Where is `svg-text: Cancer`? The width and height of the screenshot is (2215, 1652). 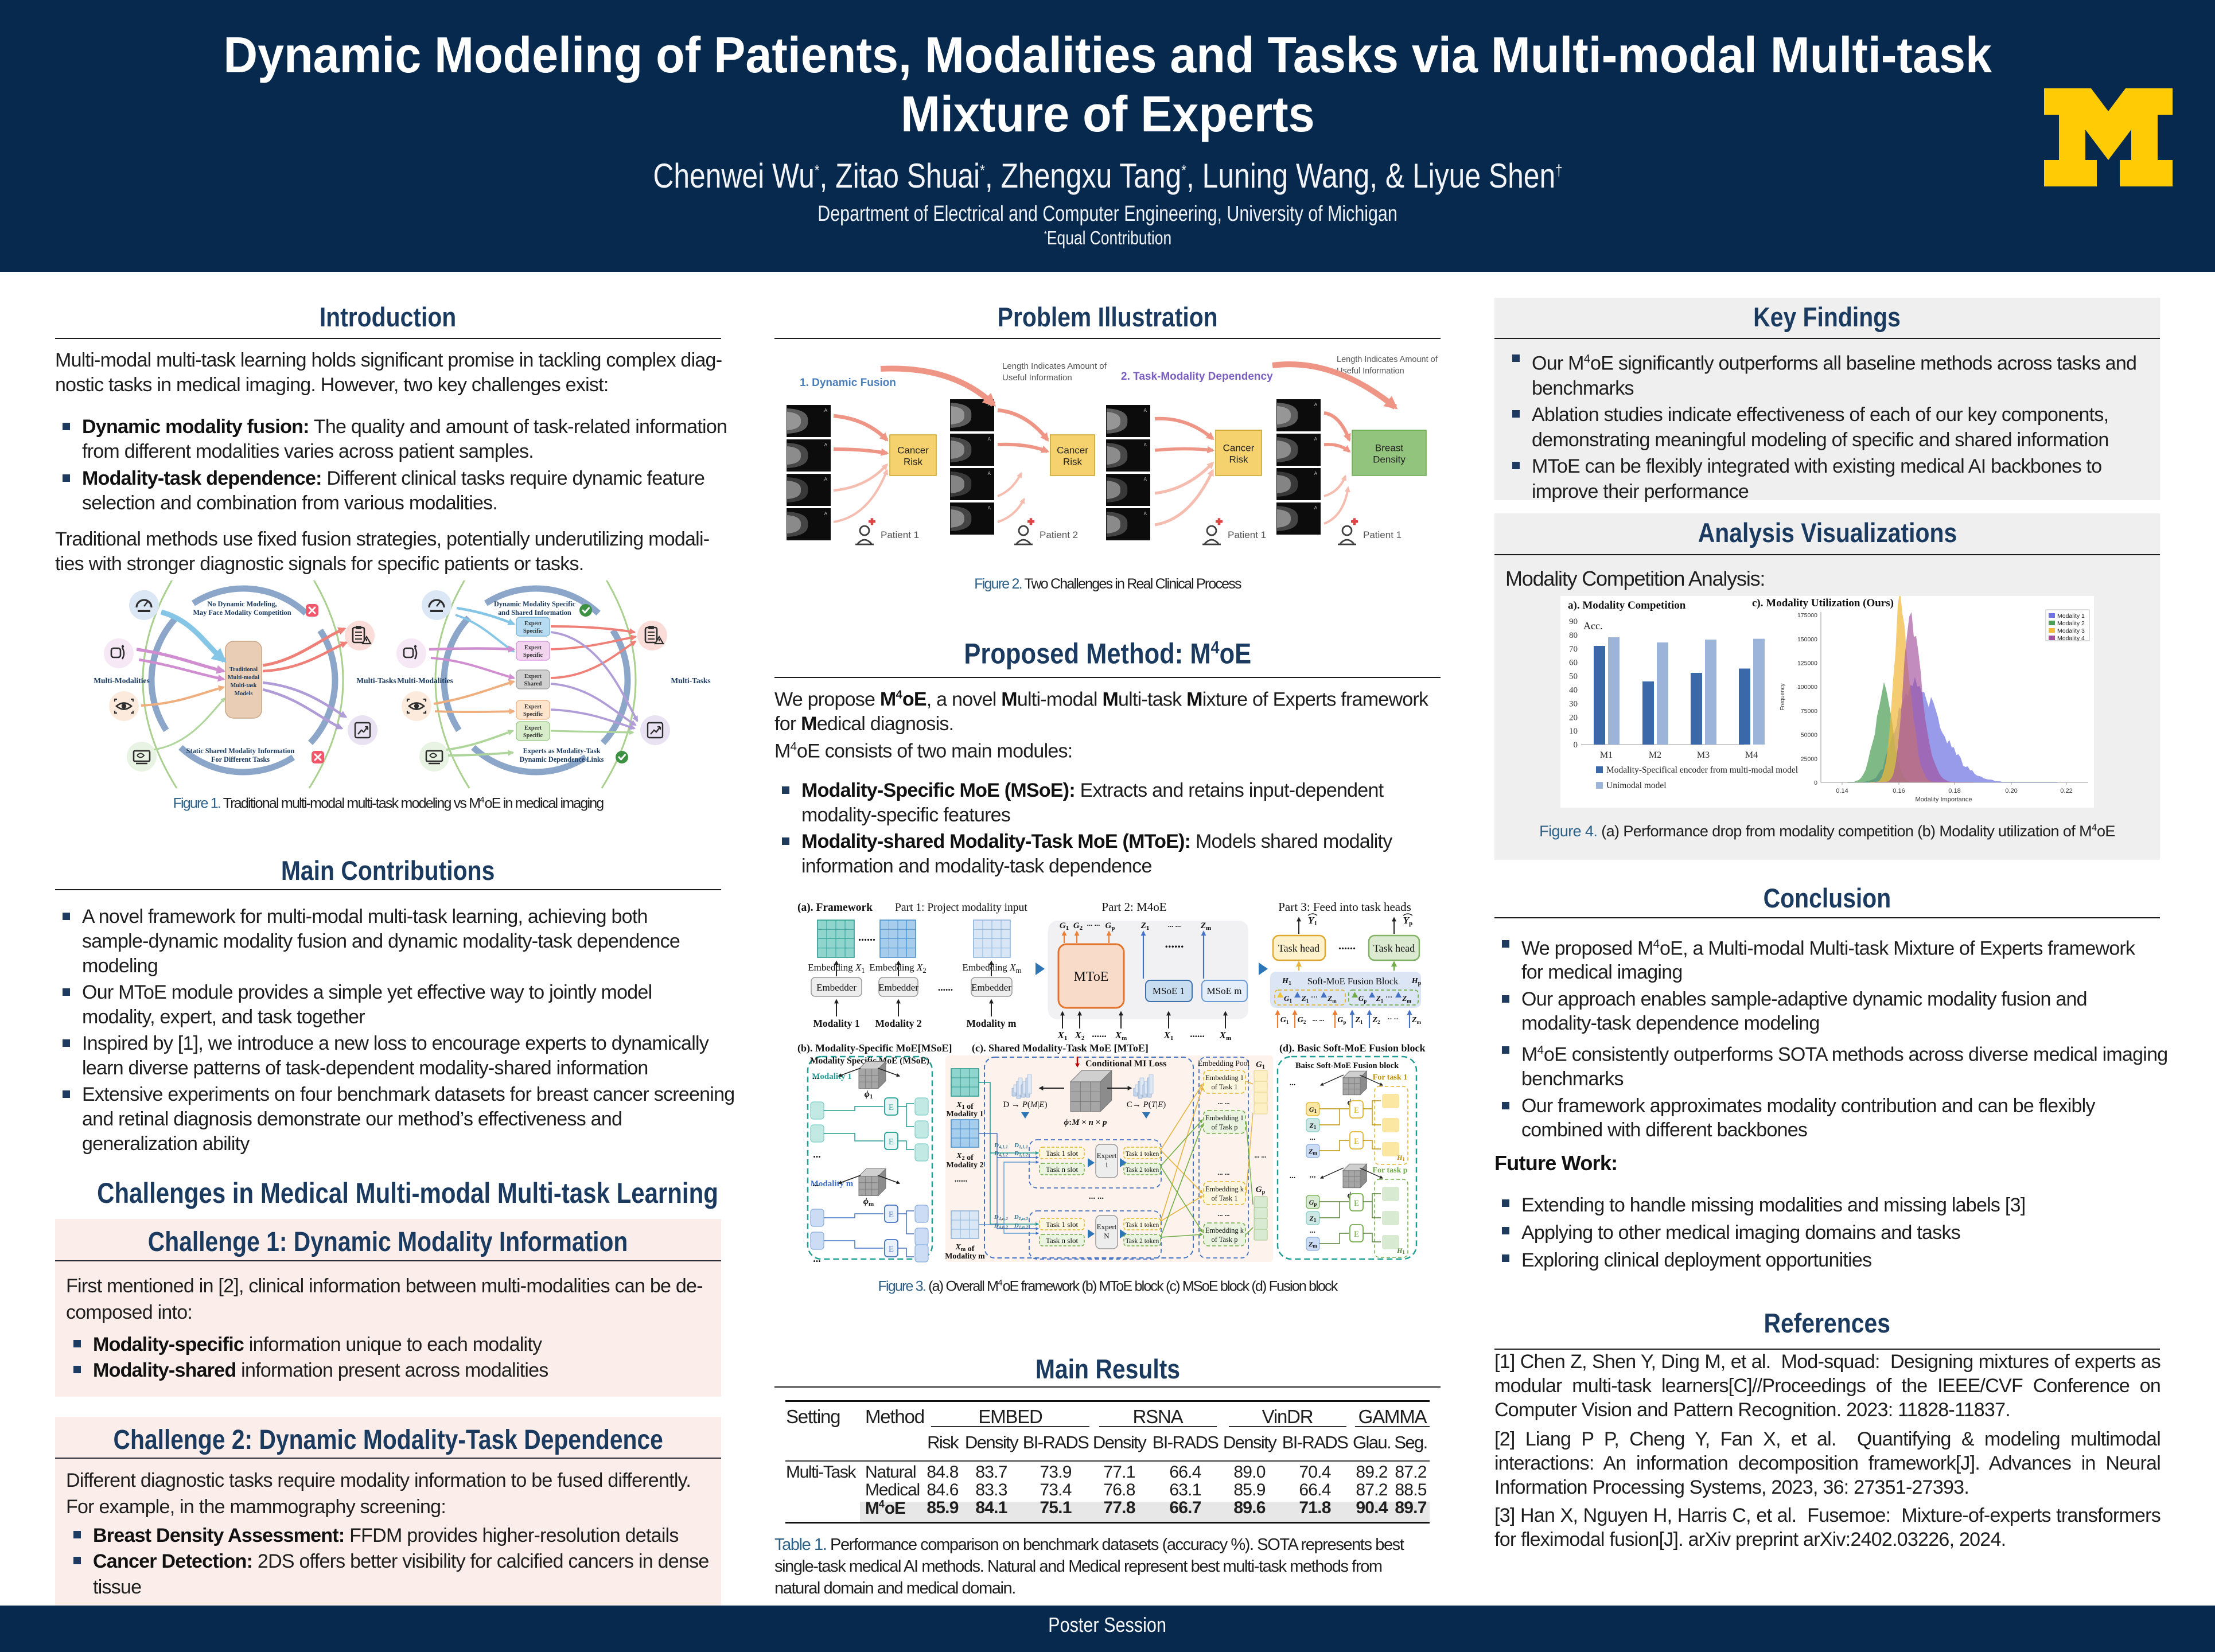 svg-text: Cancer is located at coordinates (1239, 448).